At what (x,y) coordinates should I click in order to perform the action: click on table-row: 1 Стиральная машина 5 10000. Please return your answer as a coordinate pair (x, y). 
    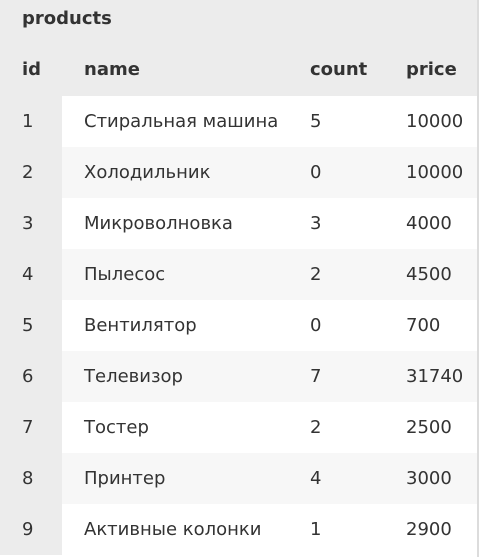
    Looking at the image, I should click on (239, 121).